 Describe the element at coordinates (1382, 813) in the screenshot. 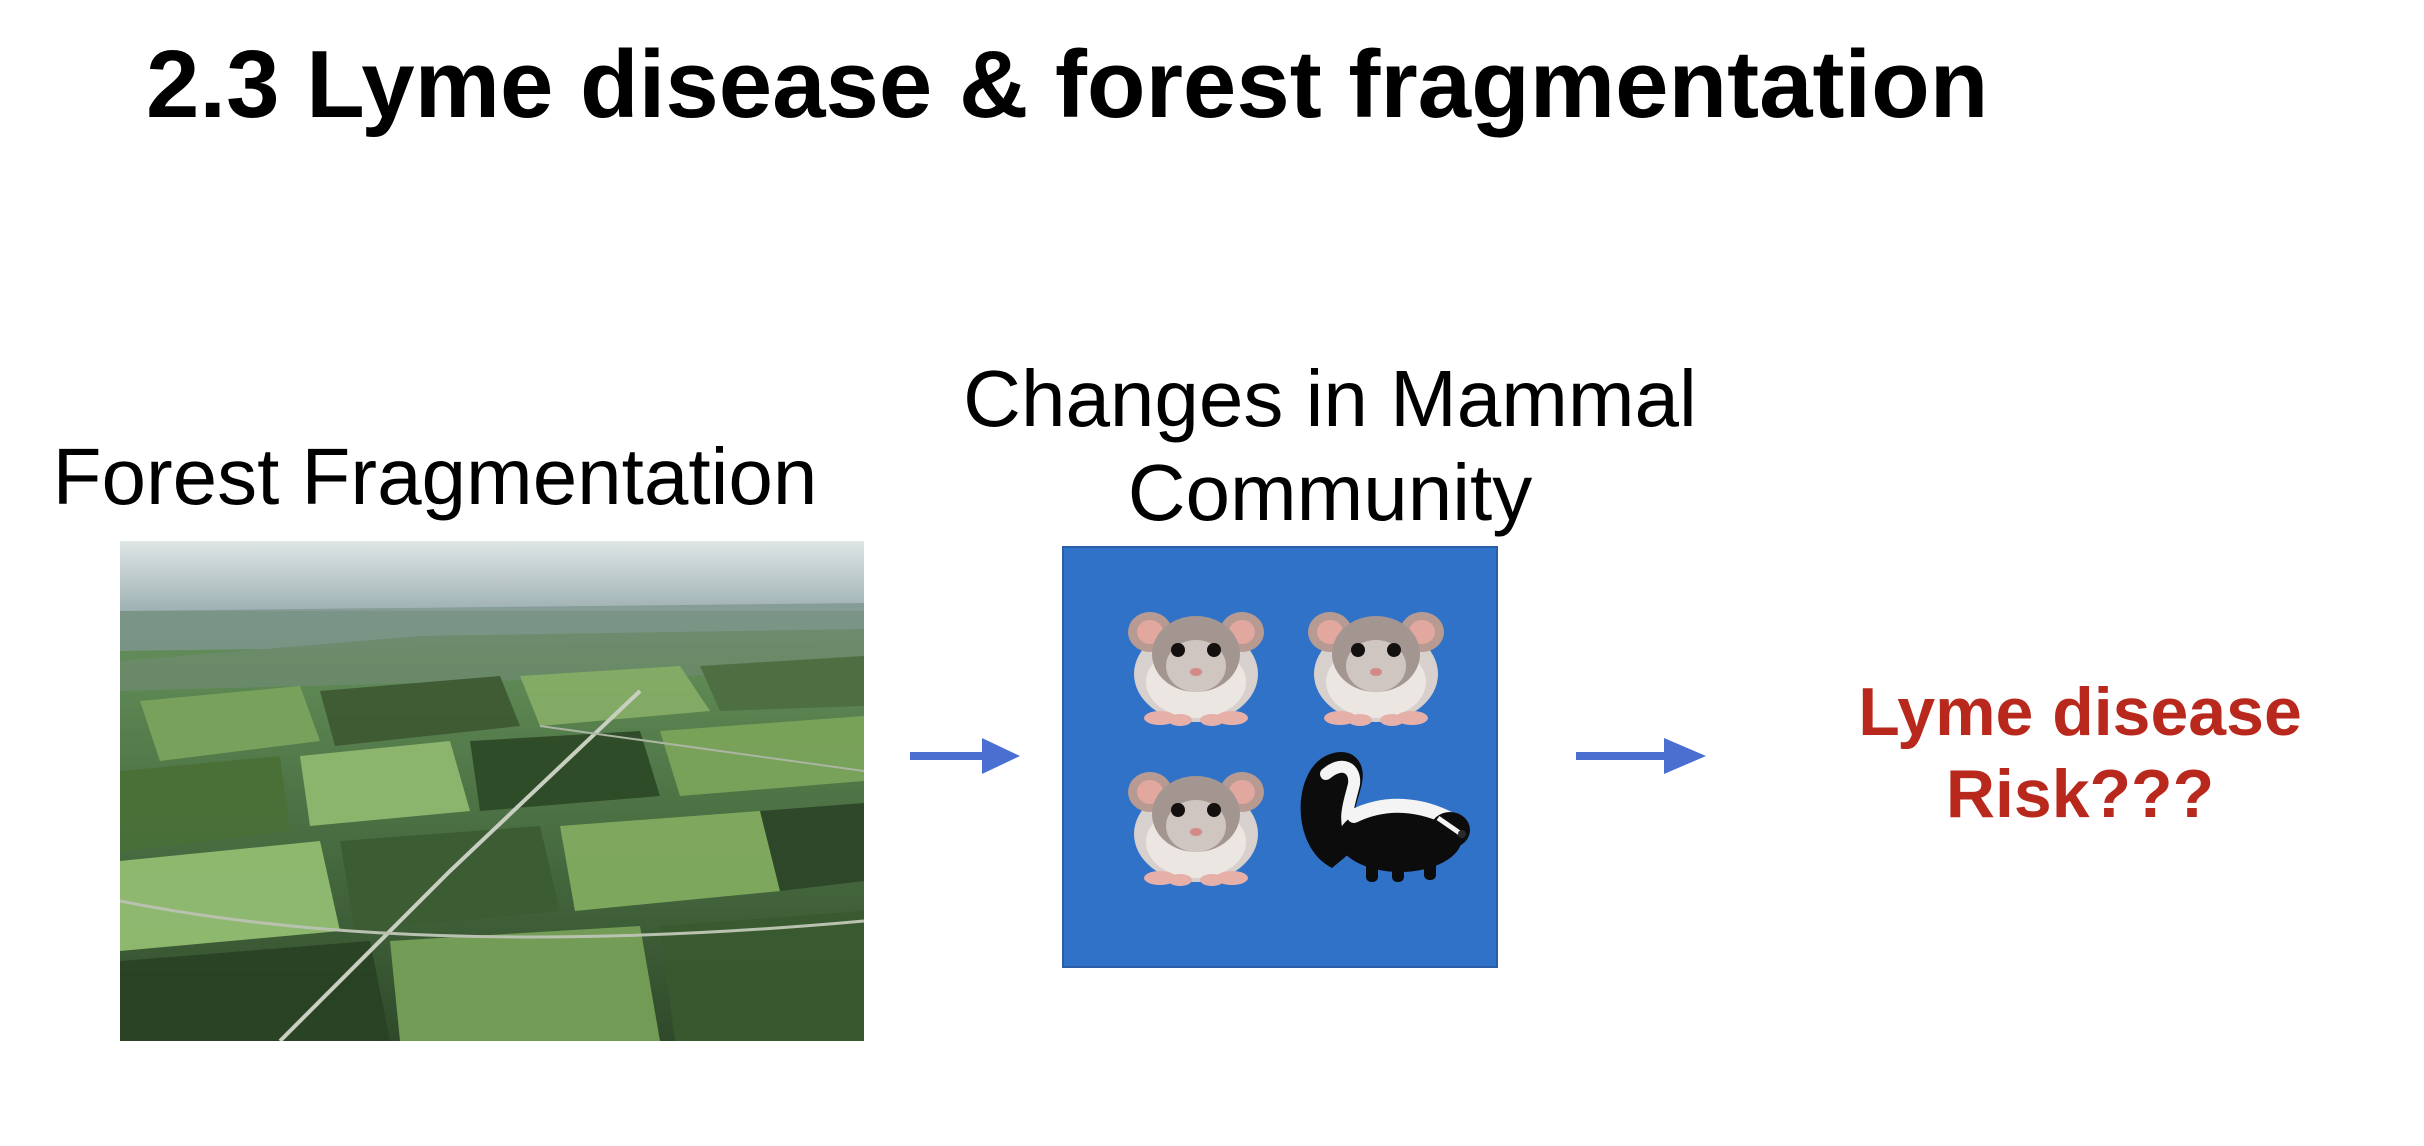

I see `skunk-icon` at that location.